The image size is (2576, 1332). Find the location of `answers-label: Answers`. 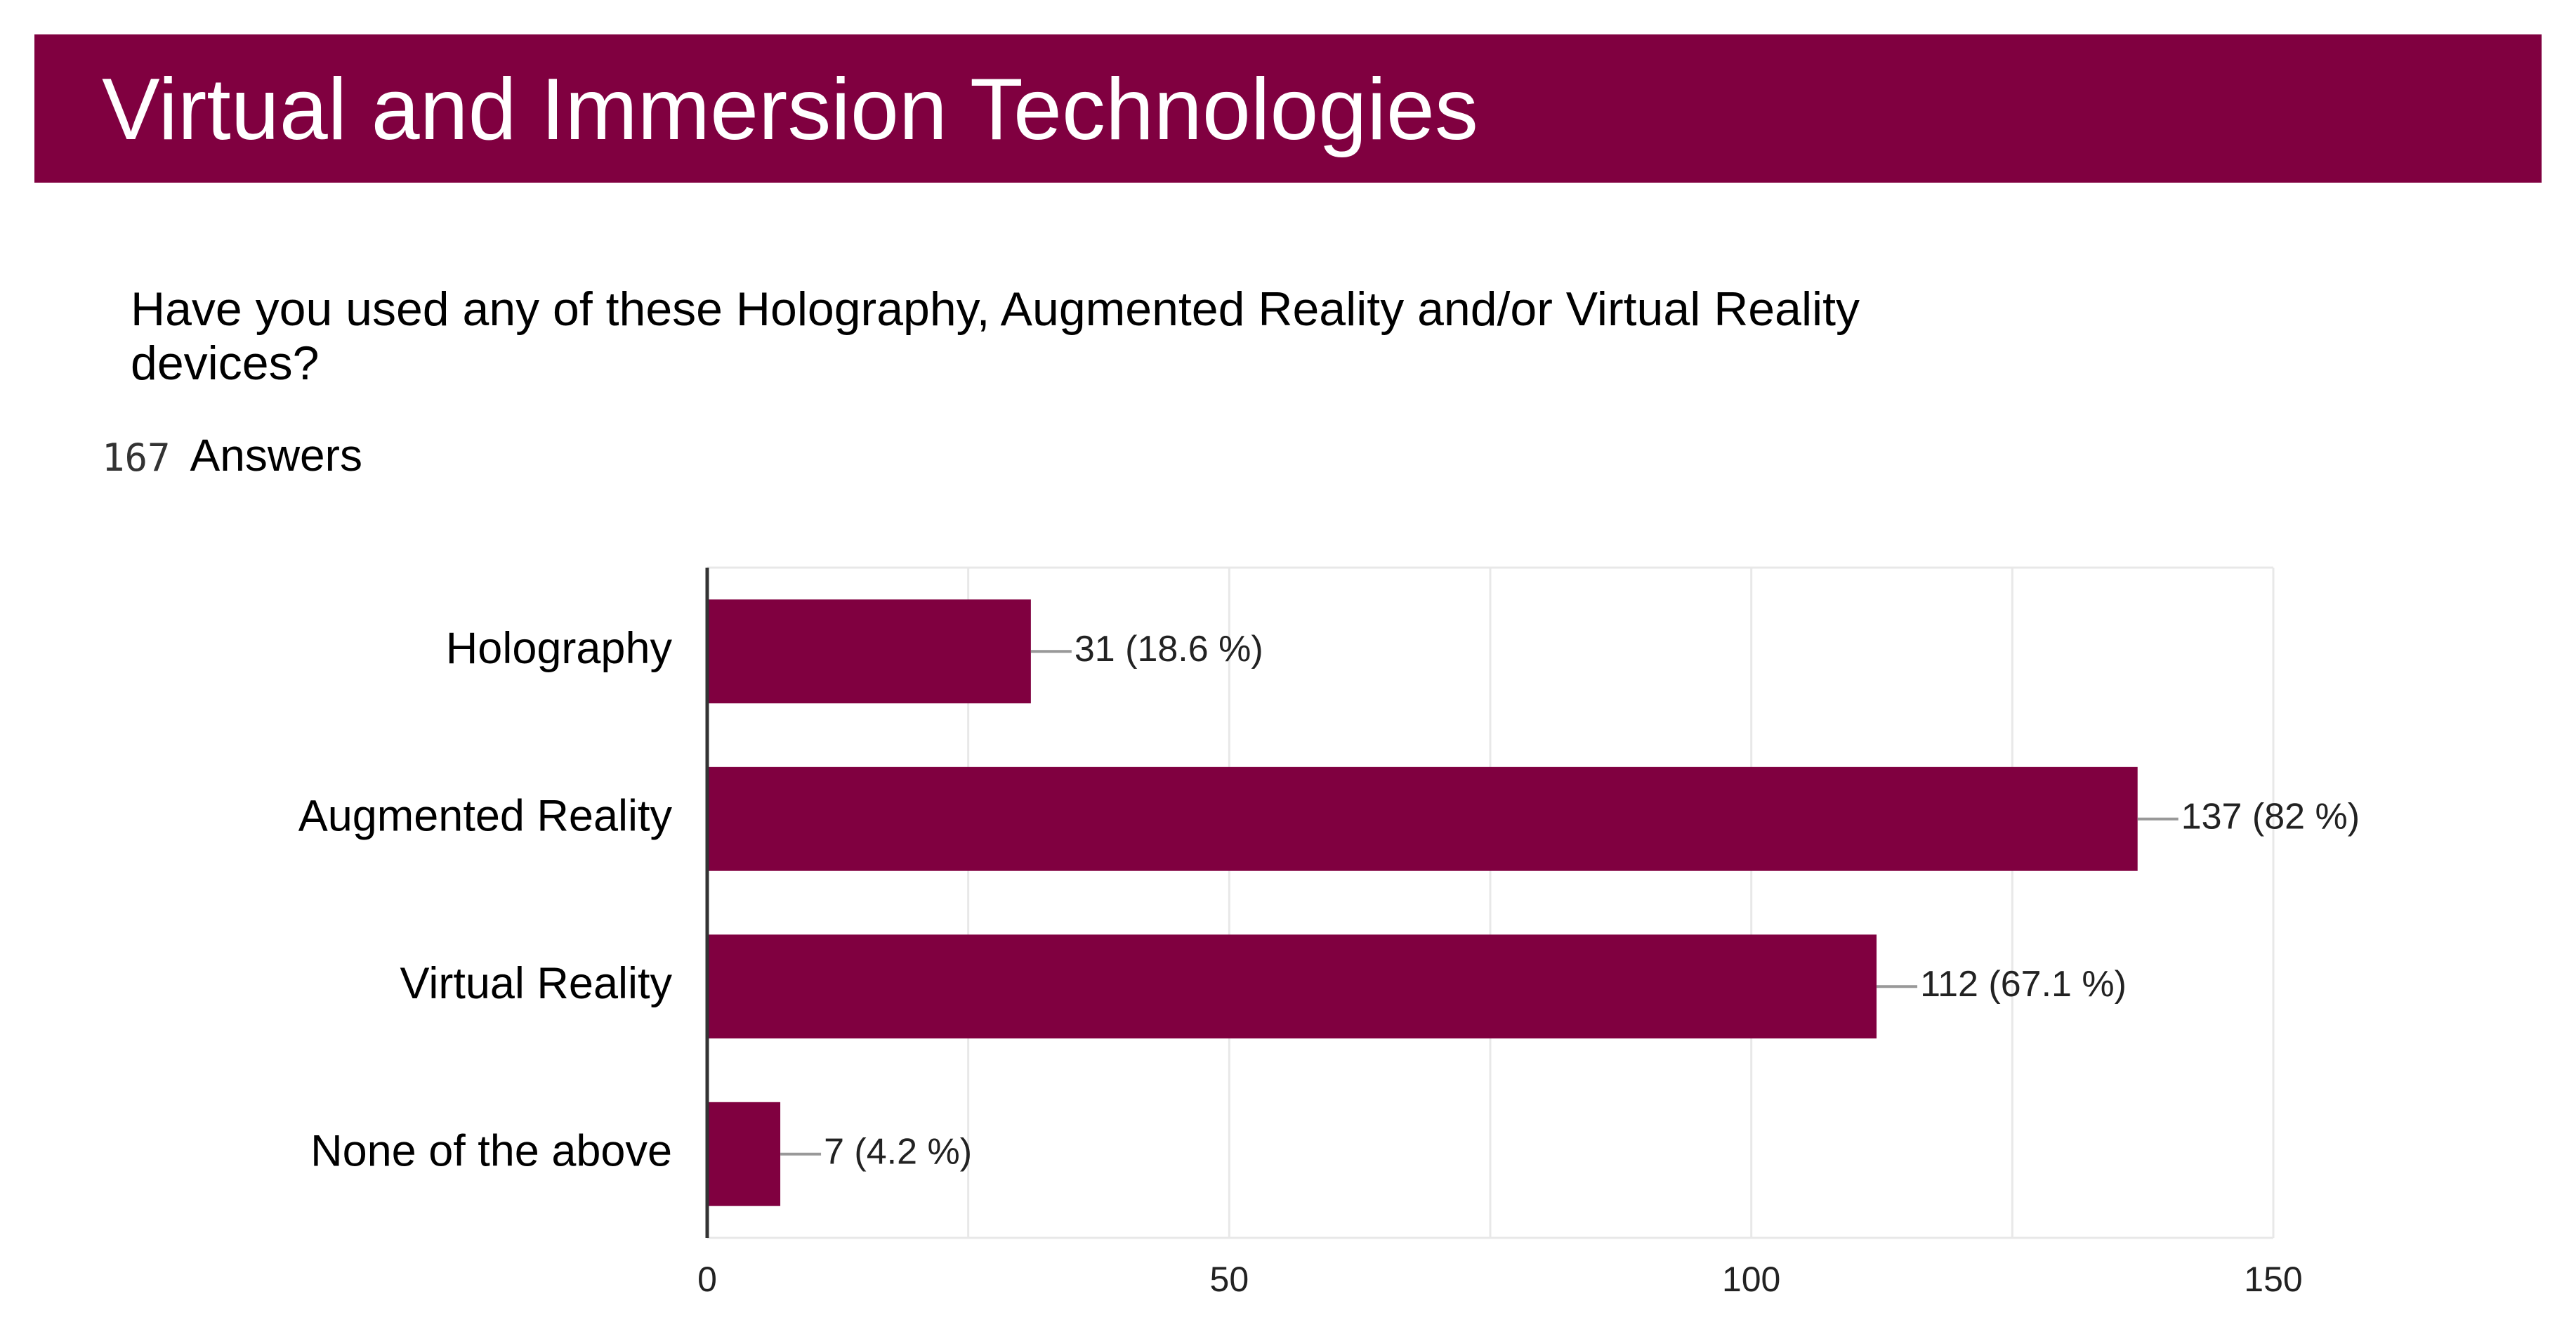

answers-label: Answers is located at coordinates (276, 455).